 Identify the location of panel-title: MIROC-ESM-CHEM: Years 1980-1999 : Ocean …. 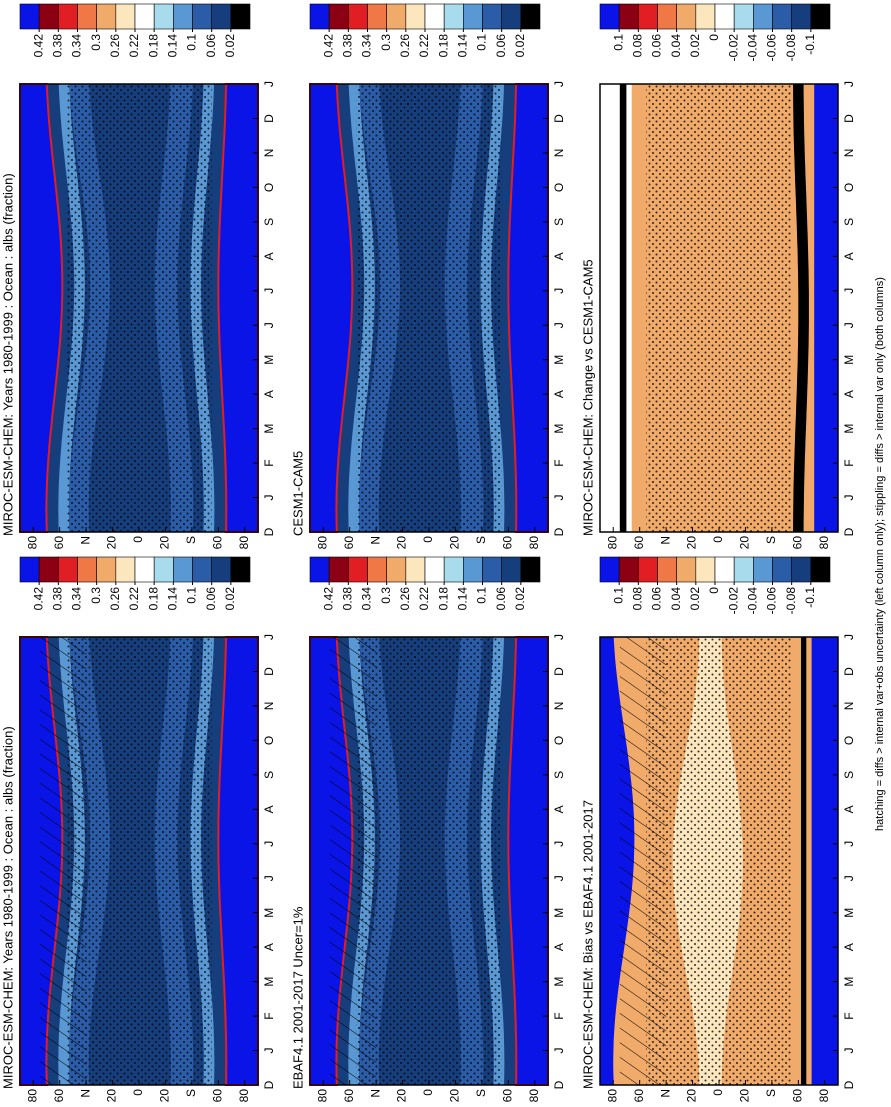
(7, 907).